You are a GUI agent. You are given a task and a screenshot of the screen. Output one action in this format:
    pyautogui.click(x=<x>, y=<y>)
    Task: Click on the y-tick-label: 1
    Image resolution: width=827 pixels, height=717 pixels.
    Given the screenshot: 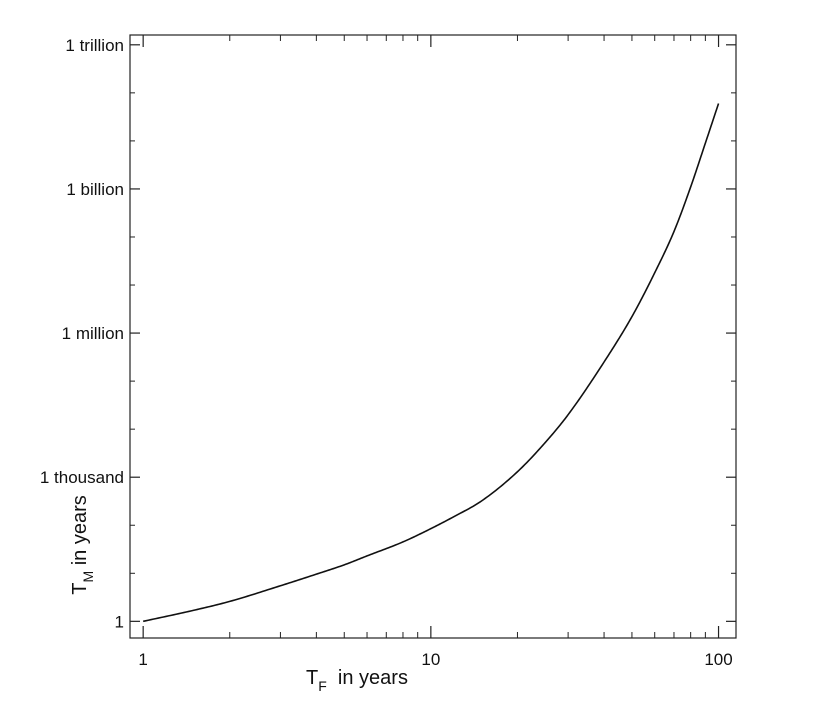 What is the action you would take?
    pyautogui.click(x=119, y=621)
    